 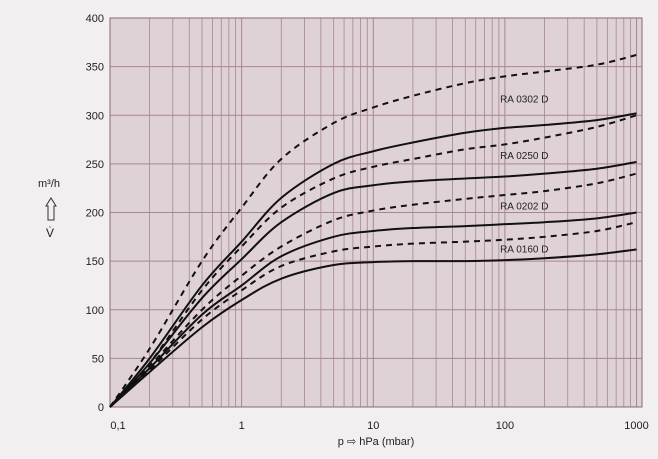 What do you see at coordinates (373, 426) in the screenshot?
I see `x-tick-label: 10` at bounding box center [373, 426].